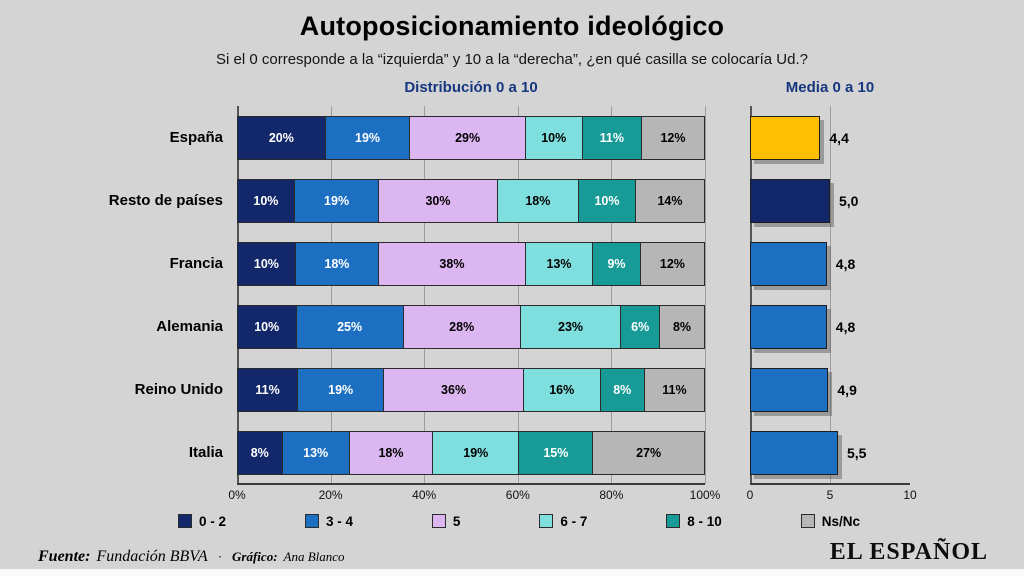  I want to click on chart-row-reino-unido: Reino Unido 11% 19% 36% 16% 8% 11% 4,9, so click(512, 389).